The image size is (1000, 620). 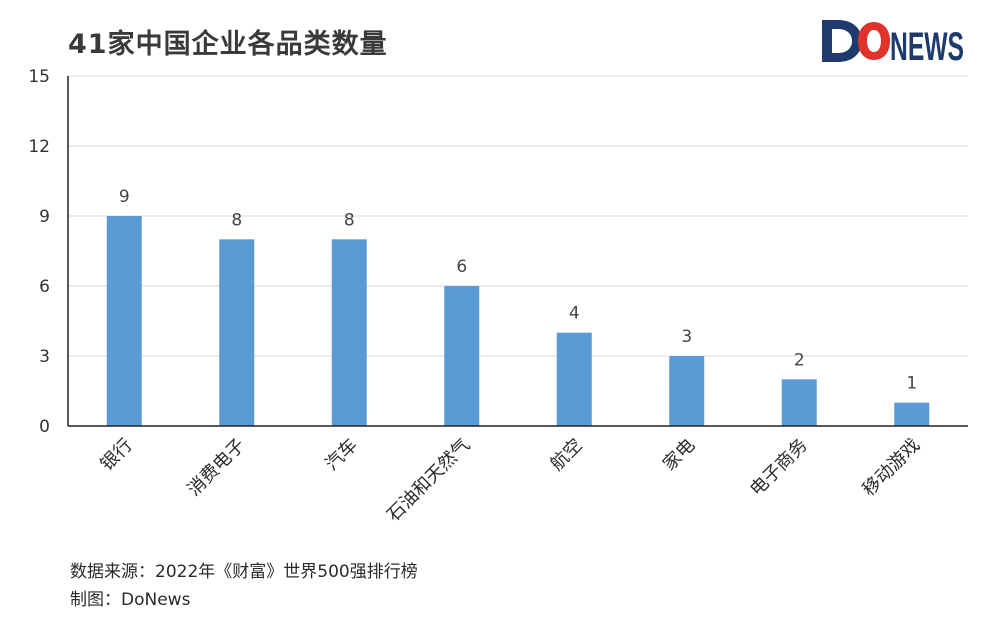 What do you see at coordinates (679, 455) in the screenshot?
I see `x-tick-label: 家电` at bounding box center [679, 455].